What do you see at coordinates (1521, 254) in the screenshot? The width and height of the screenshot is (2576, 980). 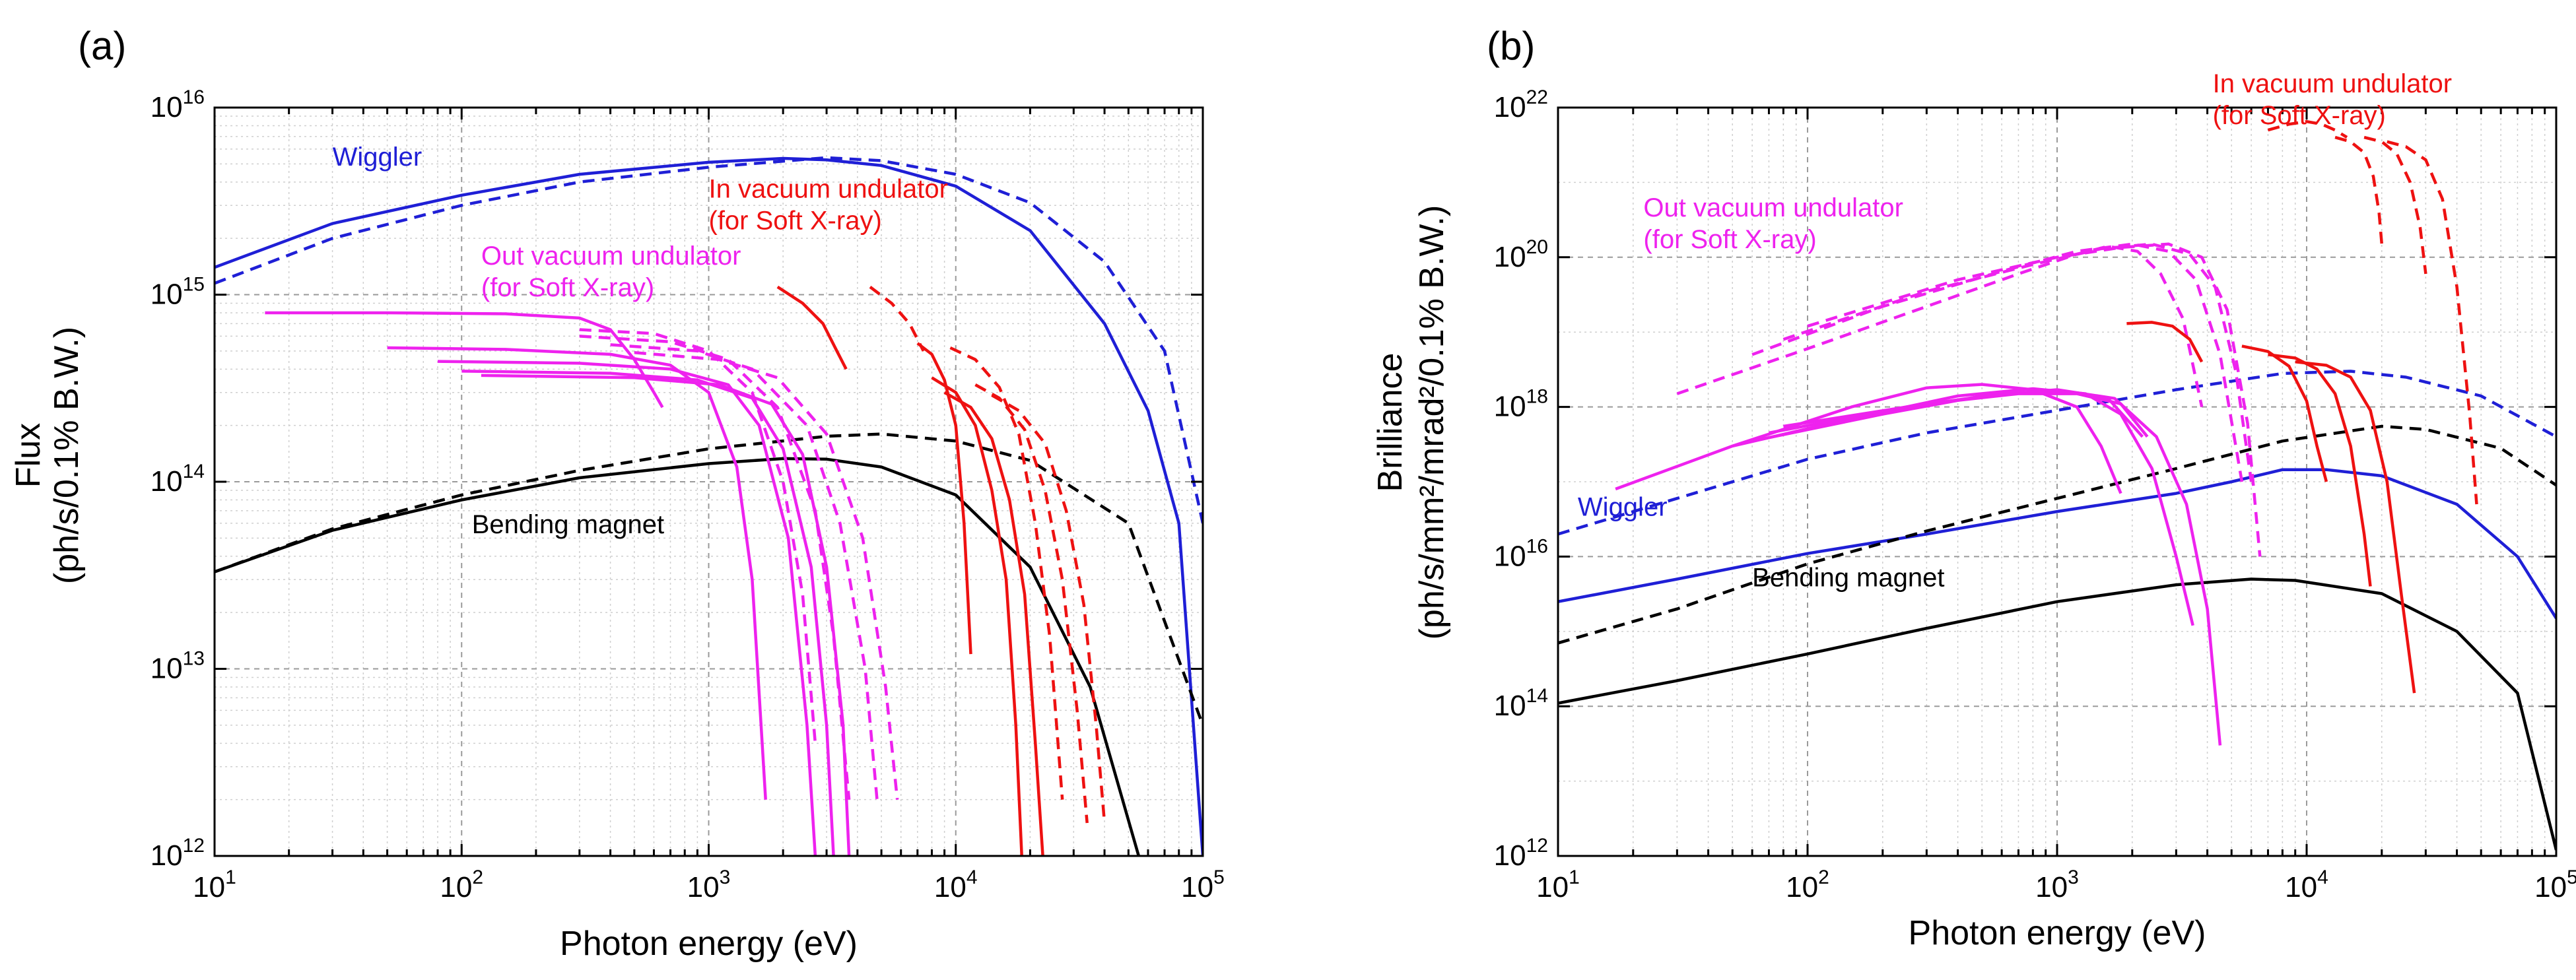 I see `y-tick-label: 1020` at bounding box center [1521, 254].